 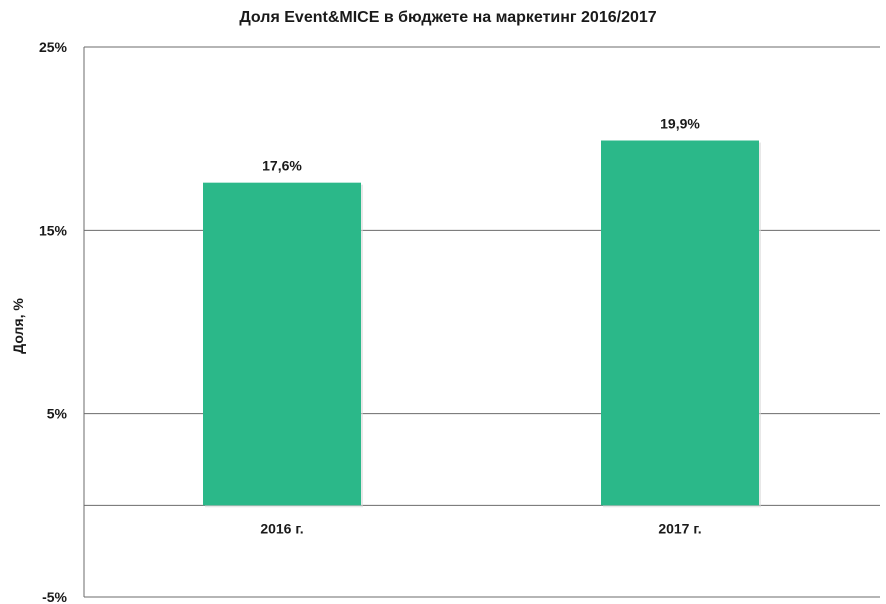 I want to click on y-tick-label: 5%, so click(x=57, y=414).